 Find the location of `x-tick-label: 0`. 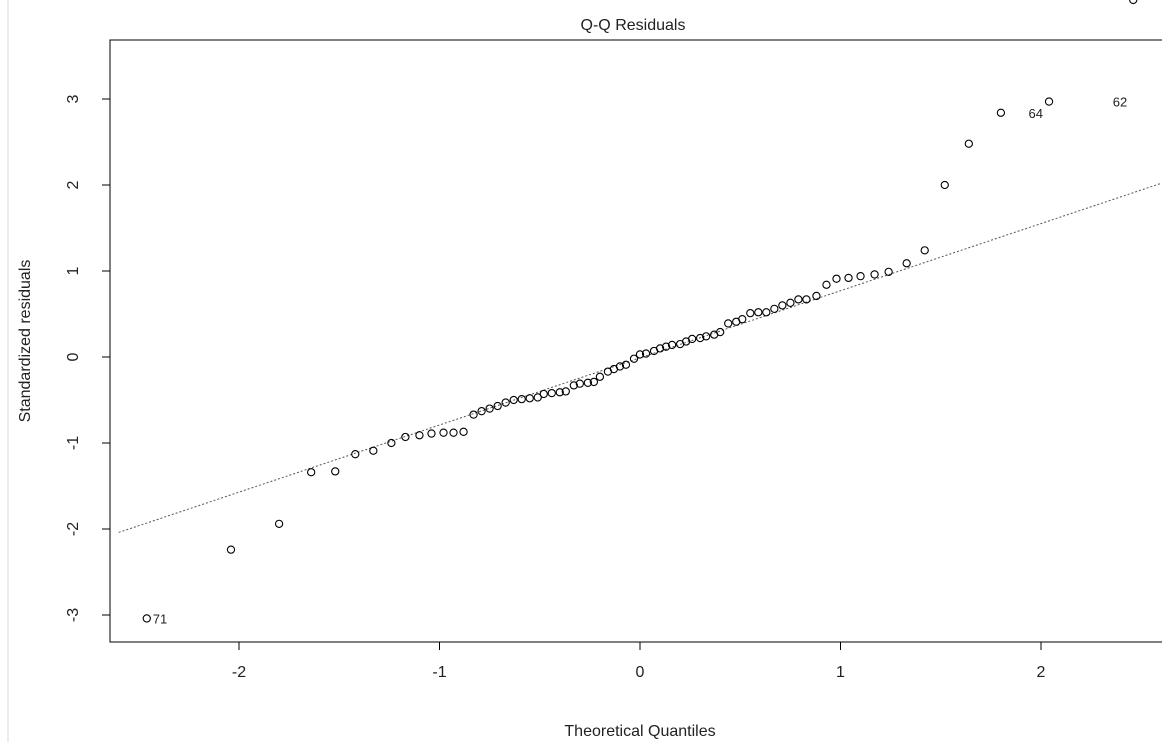

x-tick-label: 0 is located at coordinates (640, 672).